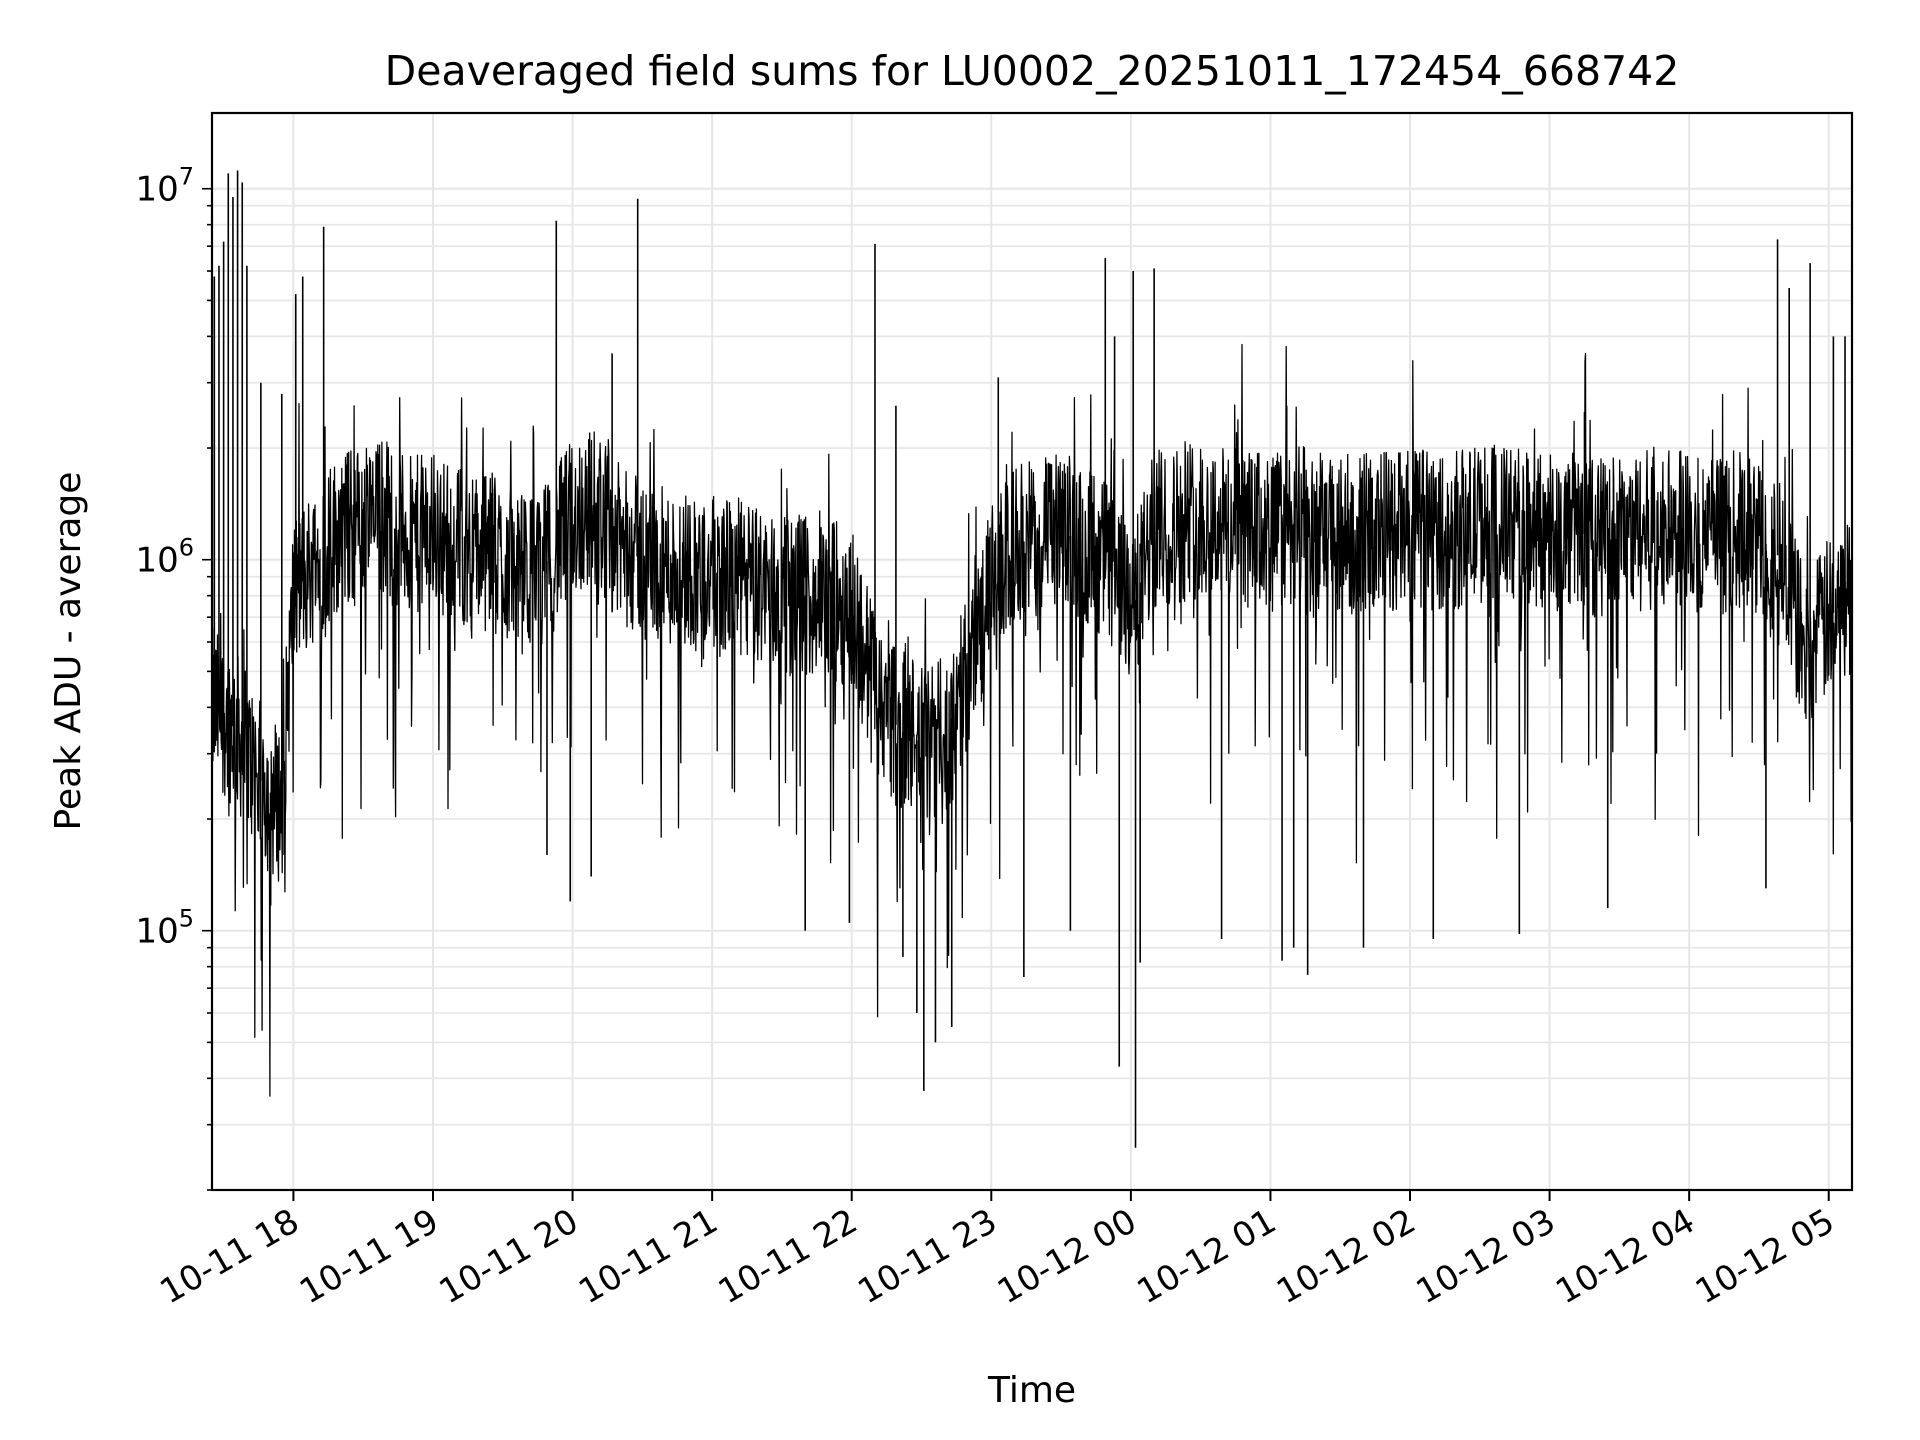  I want to click on x-tick-label: 10-12 00, so click(1067, 1256).